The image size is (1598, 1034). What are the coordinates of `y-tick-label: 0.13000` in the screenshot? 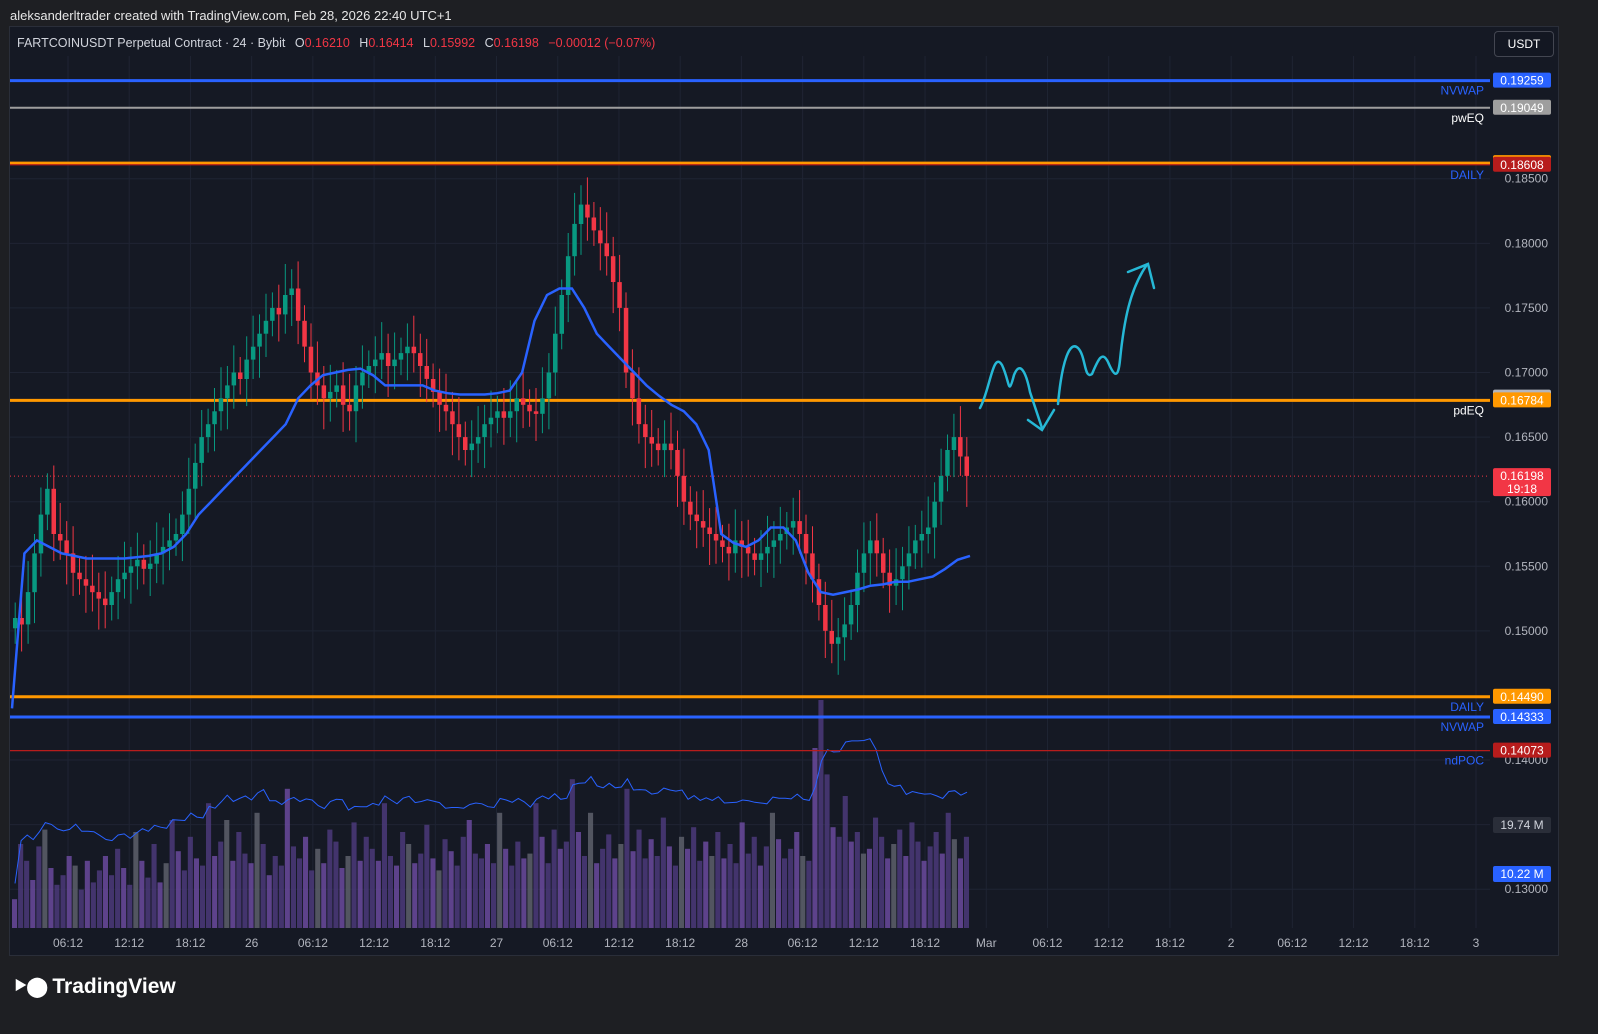 It's located at (1527, 889).